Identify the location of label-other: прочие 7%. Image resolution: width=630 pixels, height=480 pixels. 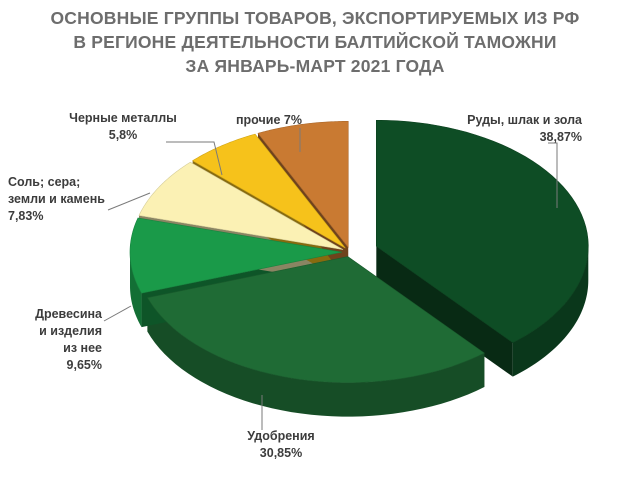
(269, 120).